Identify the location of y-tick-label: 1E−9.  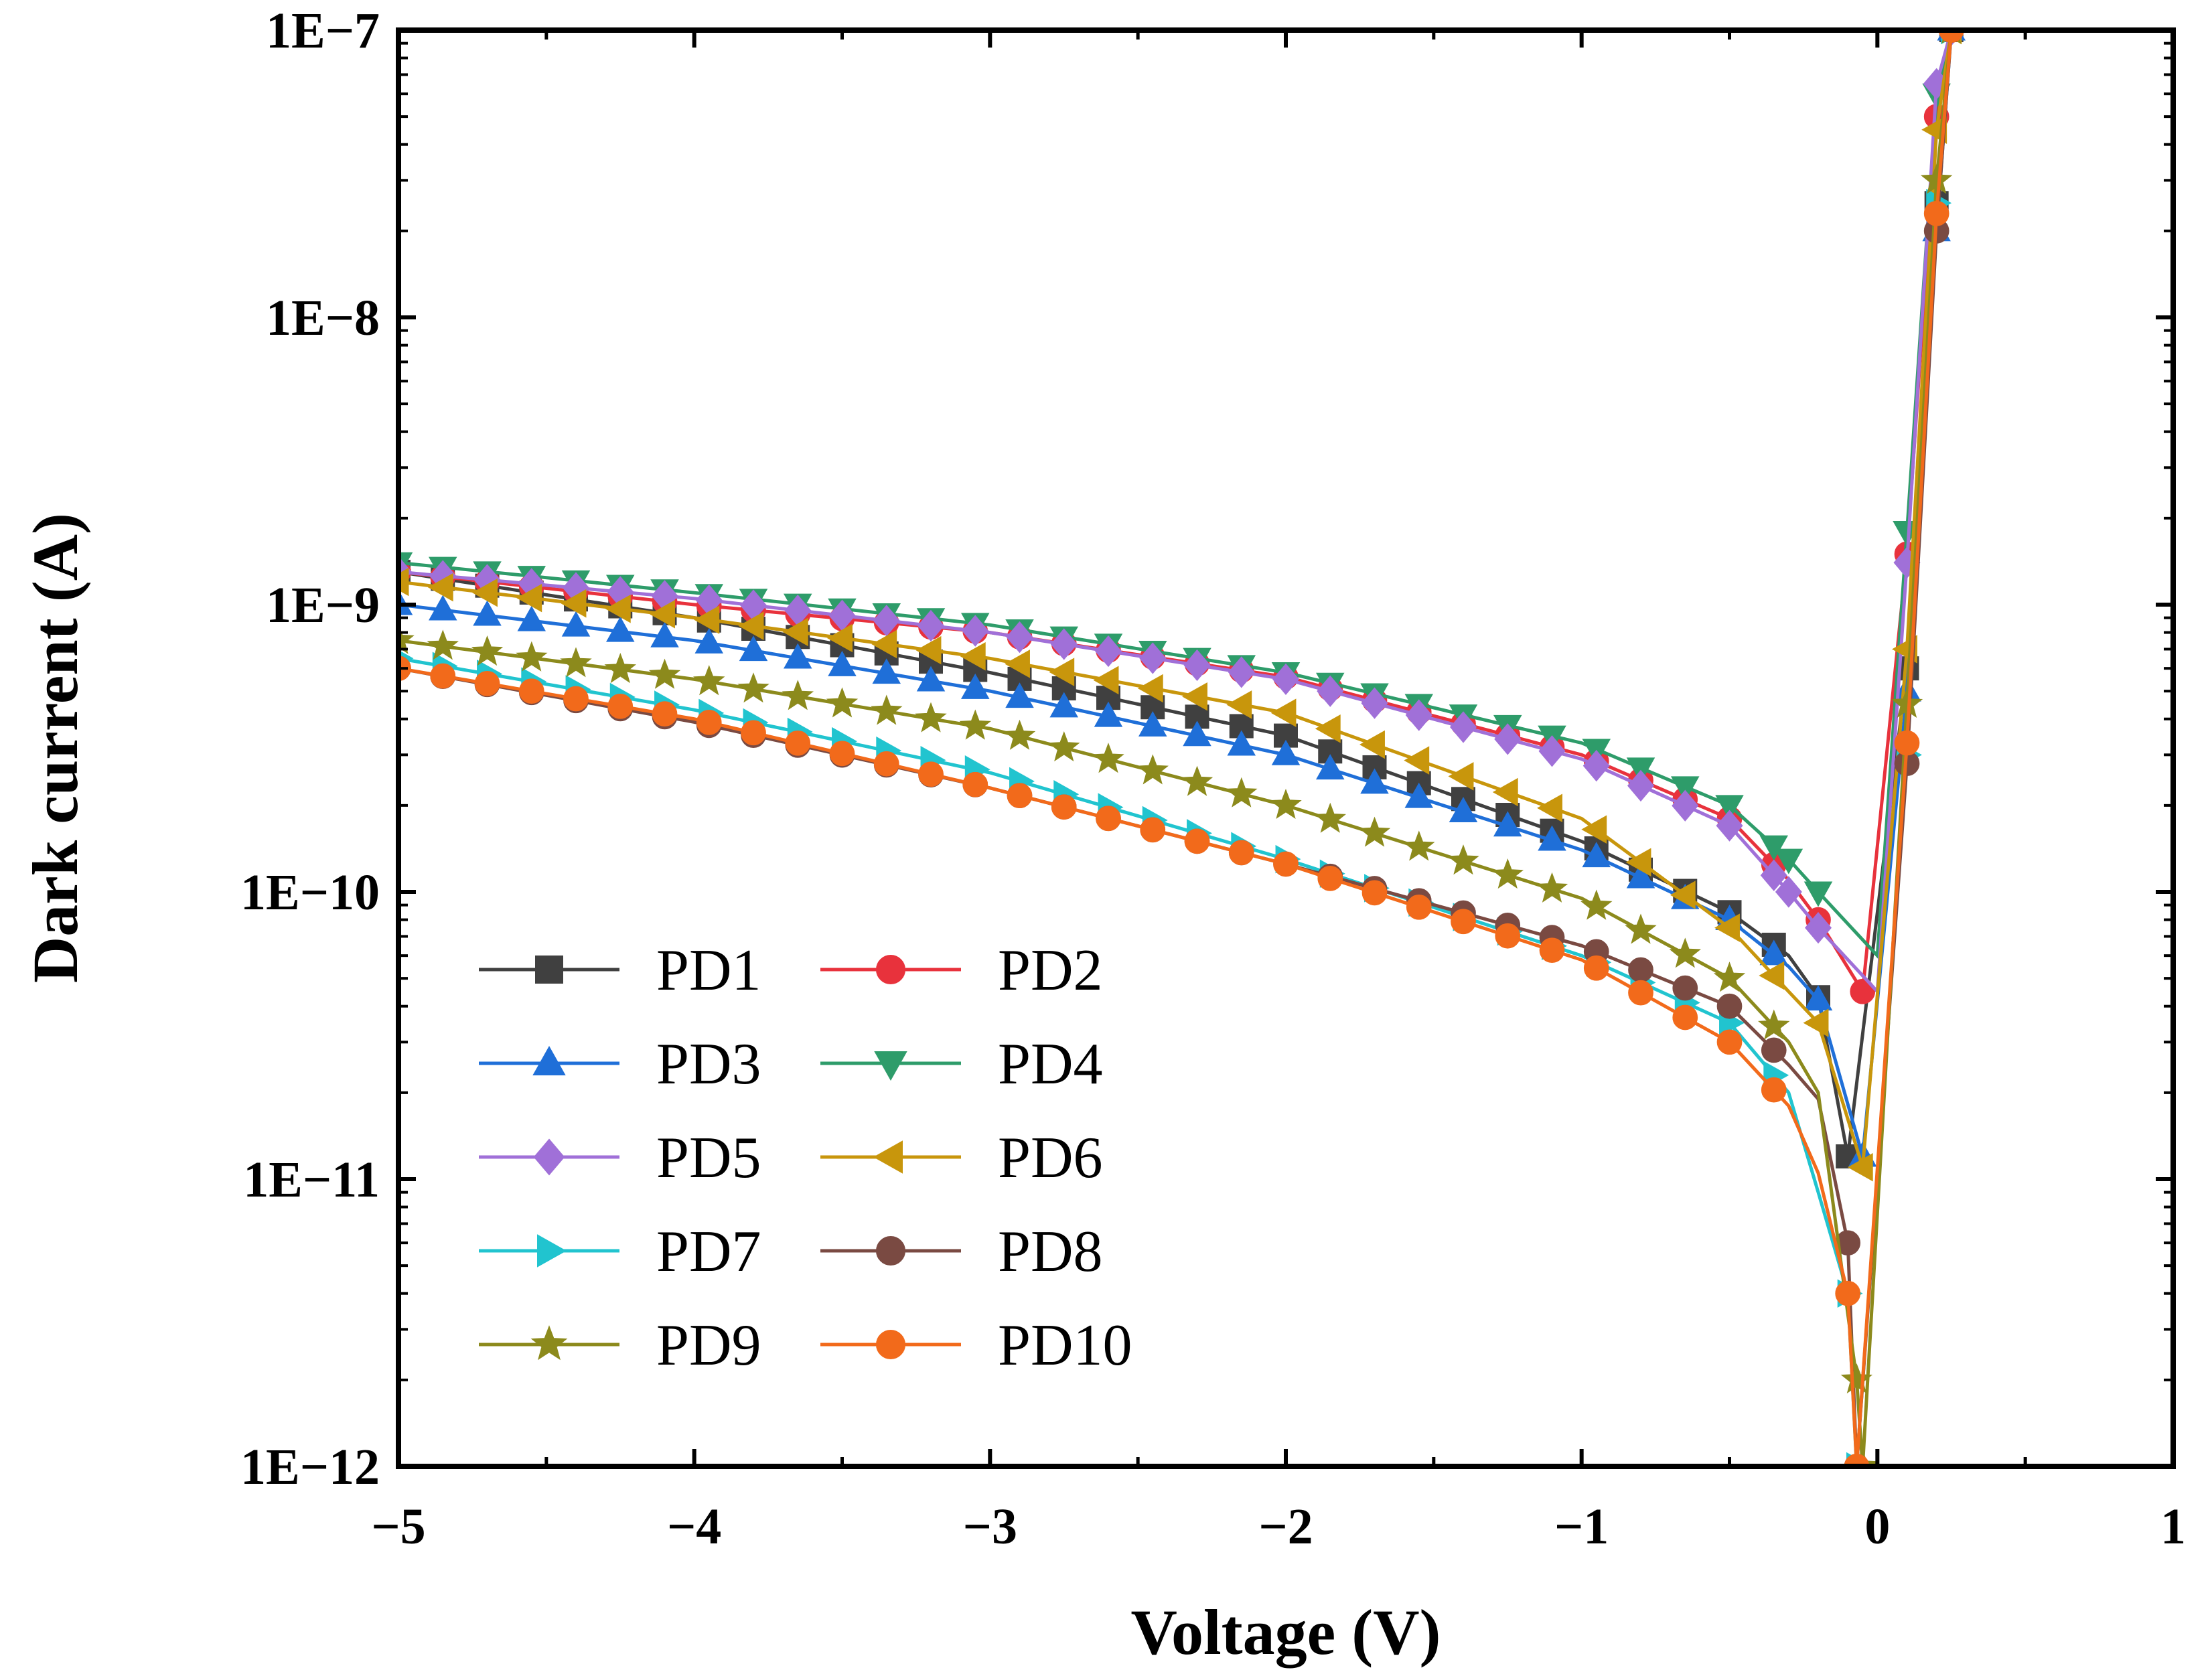
(323, 605).